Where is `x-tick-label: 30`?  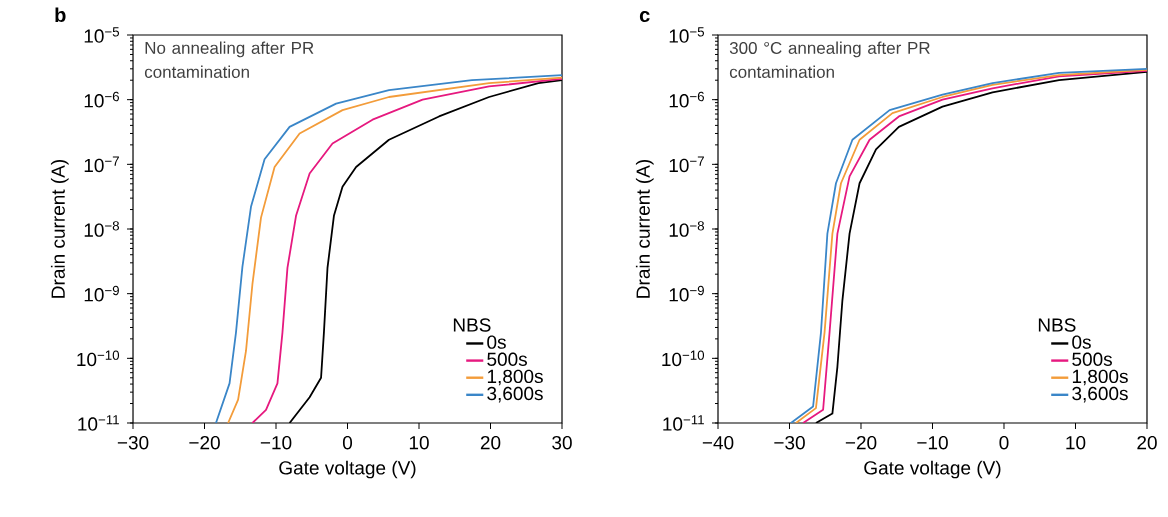 x-tick-label: 30 is located at coordinates (562, 442).